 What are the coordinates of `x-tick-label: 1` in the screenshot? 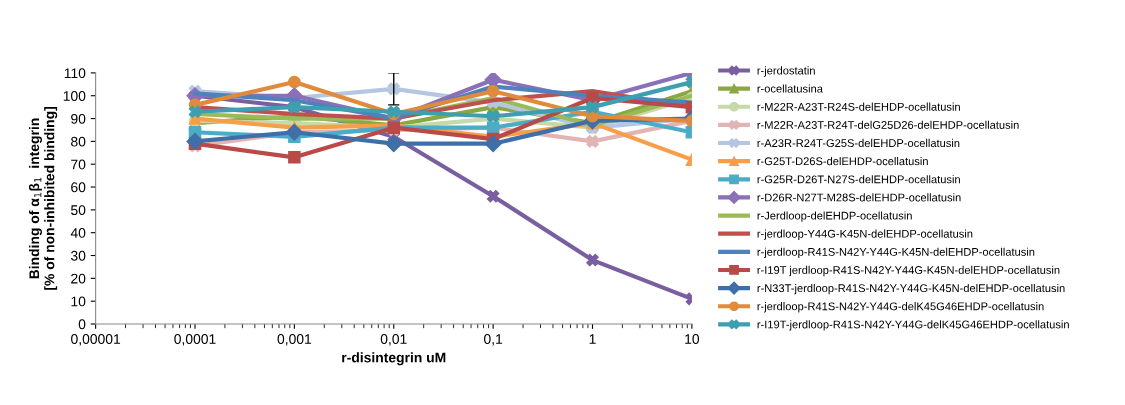 It's located at (592, 339).